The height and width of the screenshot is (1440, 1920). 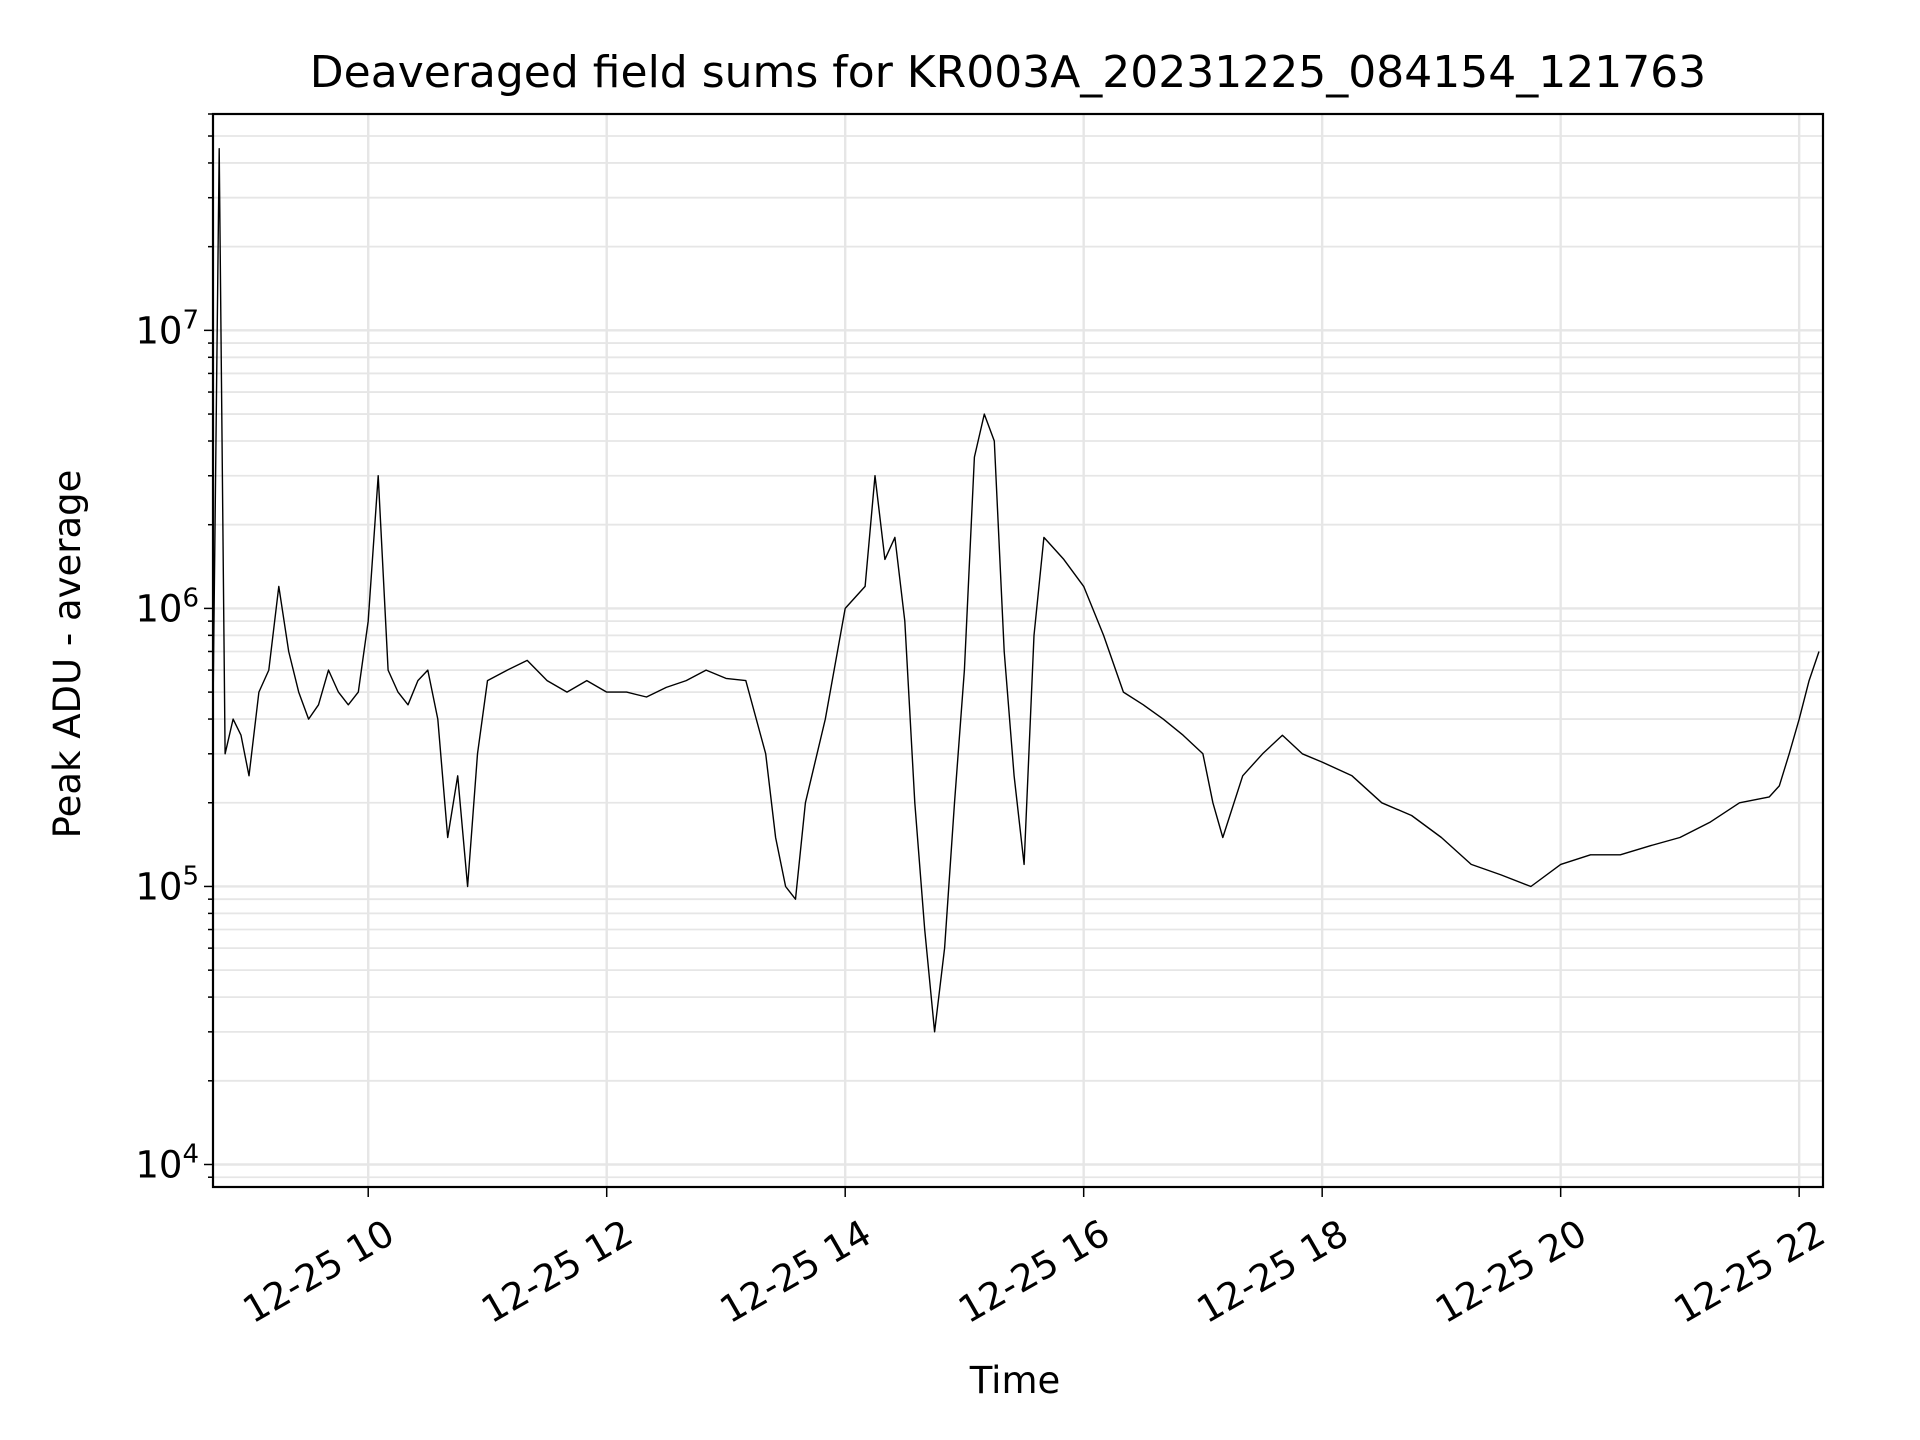 What do you see at coordinates (167, 1163) in the screenshot?
I see `y-tick-label: 104` at bounding box center [167, 1163].